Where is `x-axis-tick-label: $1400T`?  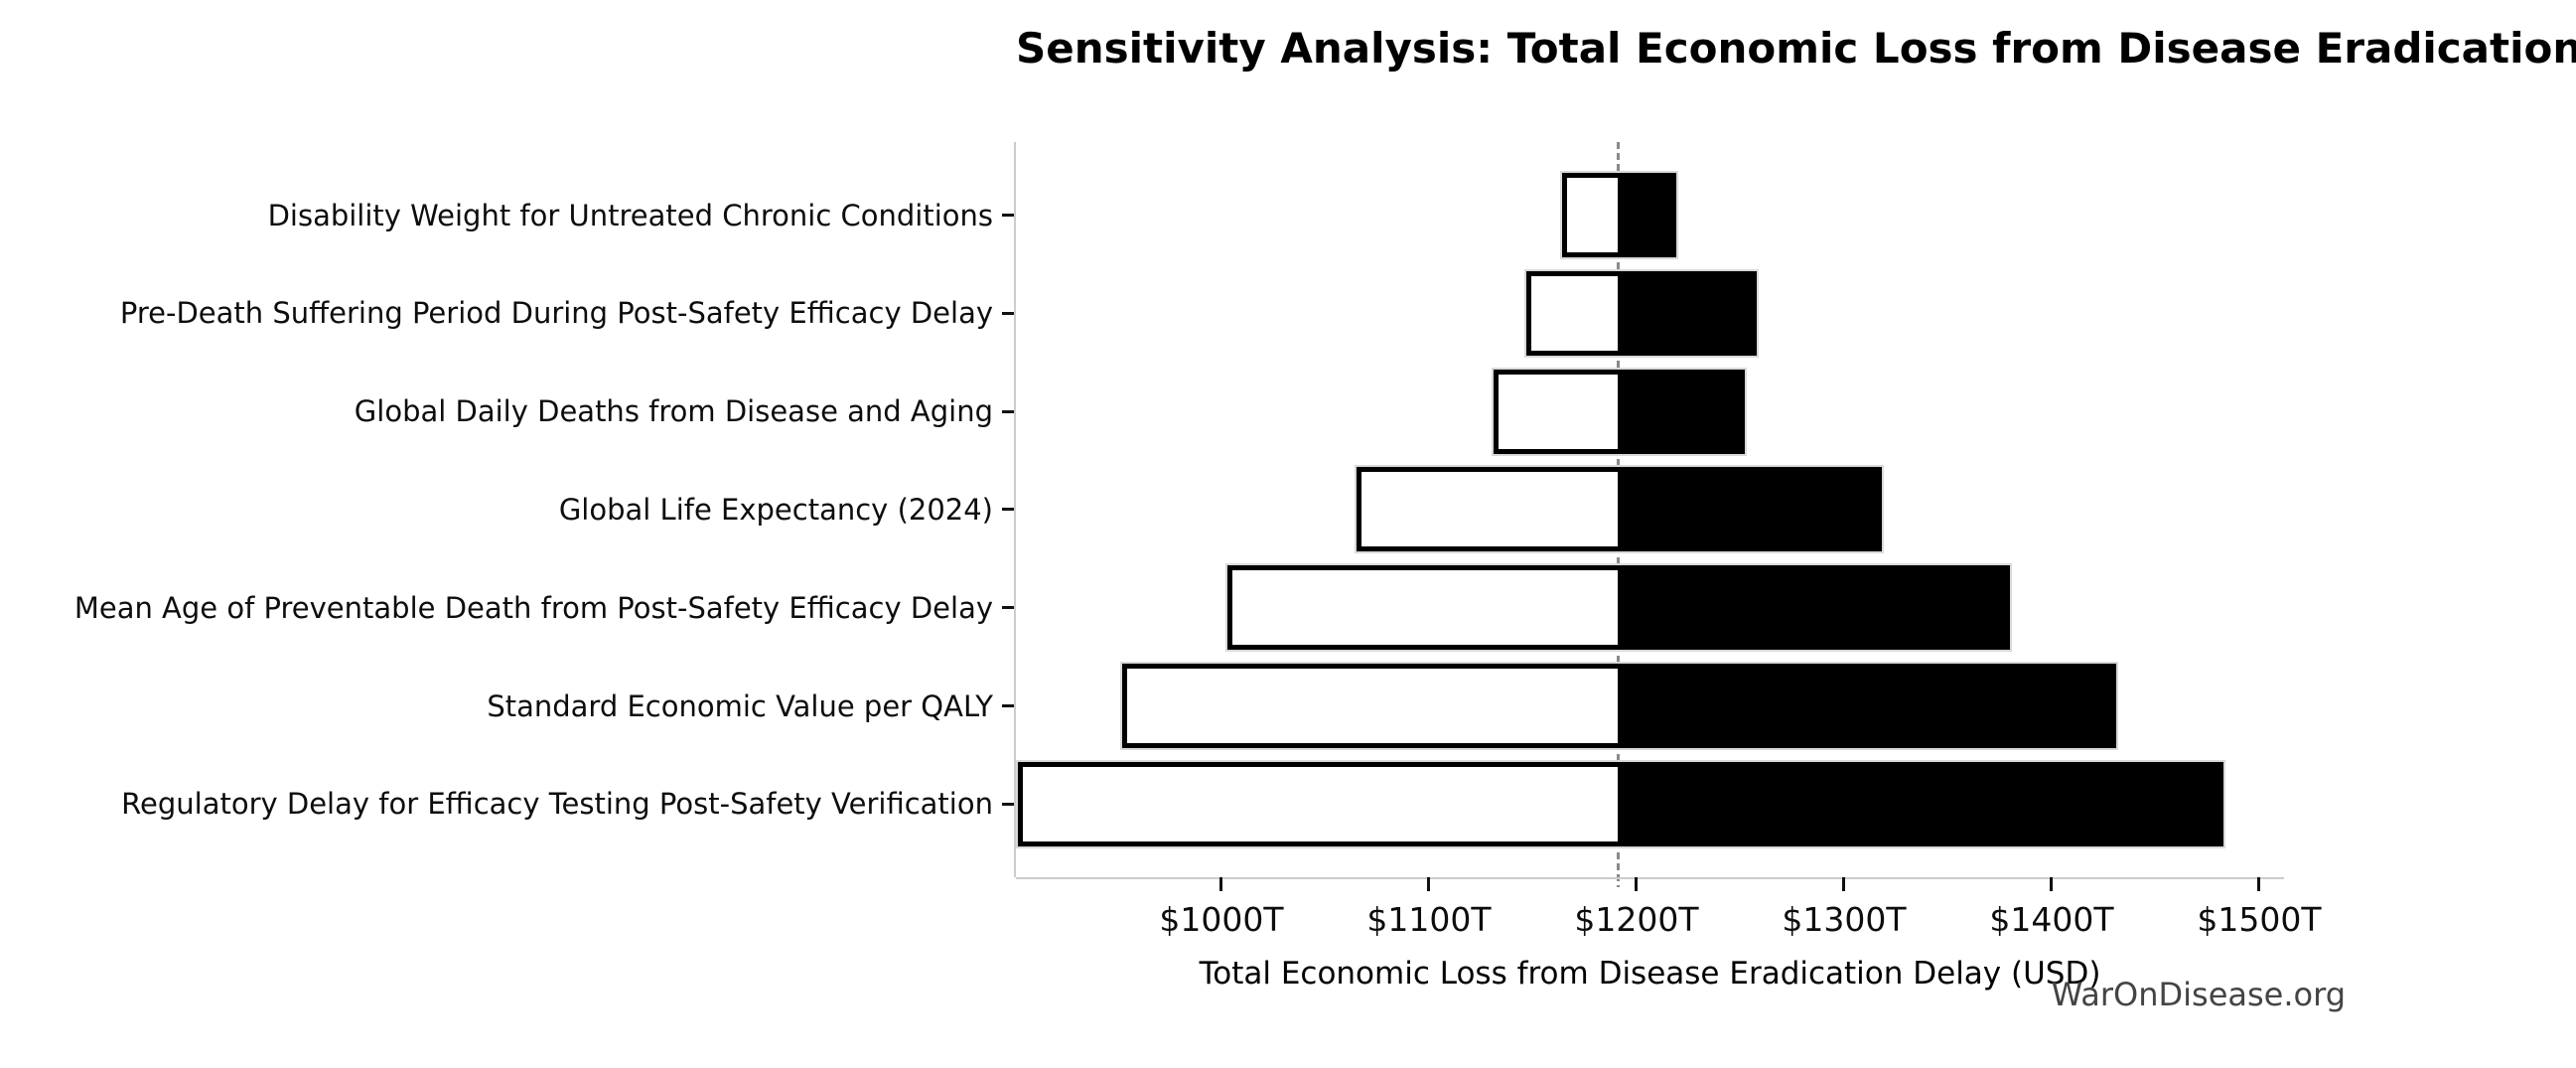
x-axis-tick-label: $1400T is located at coordinates (2051, 919).